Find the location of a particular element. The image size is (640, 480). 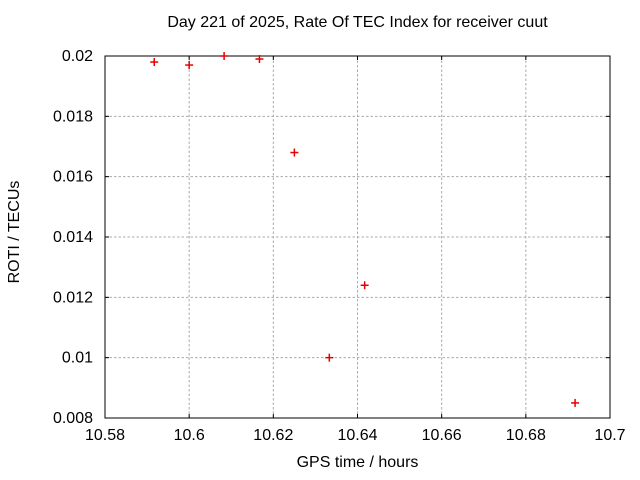

x-tick-label: 10.7 is located at coordinates (609, 435).